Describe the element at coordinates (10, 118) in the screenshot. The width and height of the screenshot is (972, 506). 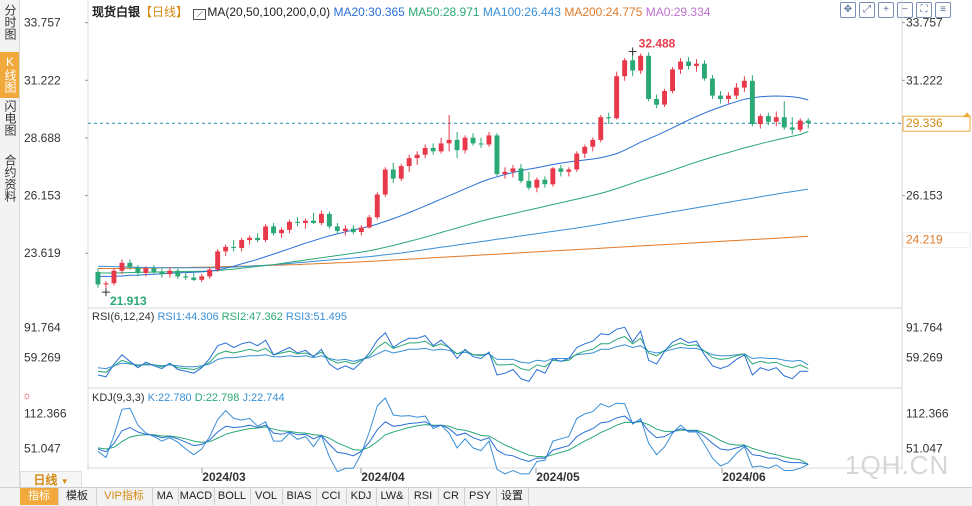
I see `tab-lightning-label: 闪电图` at that location.